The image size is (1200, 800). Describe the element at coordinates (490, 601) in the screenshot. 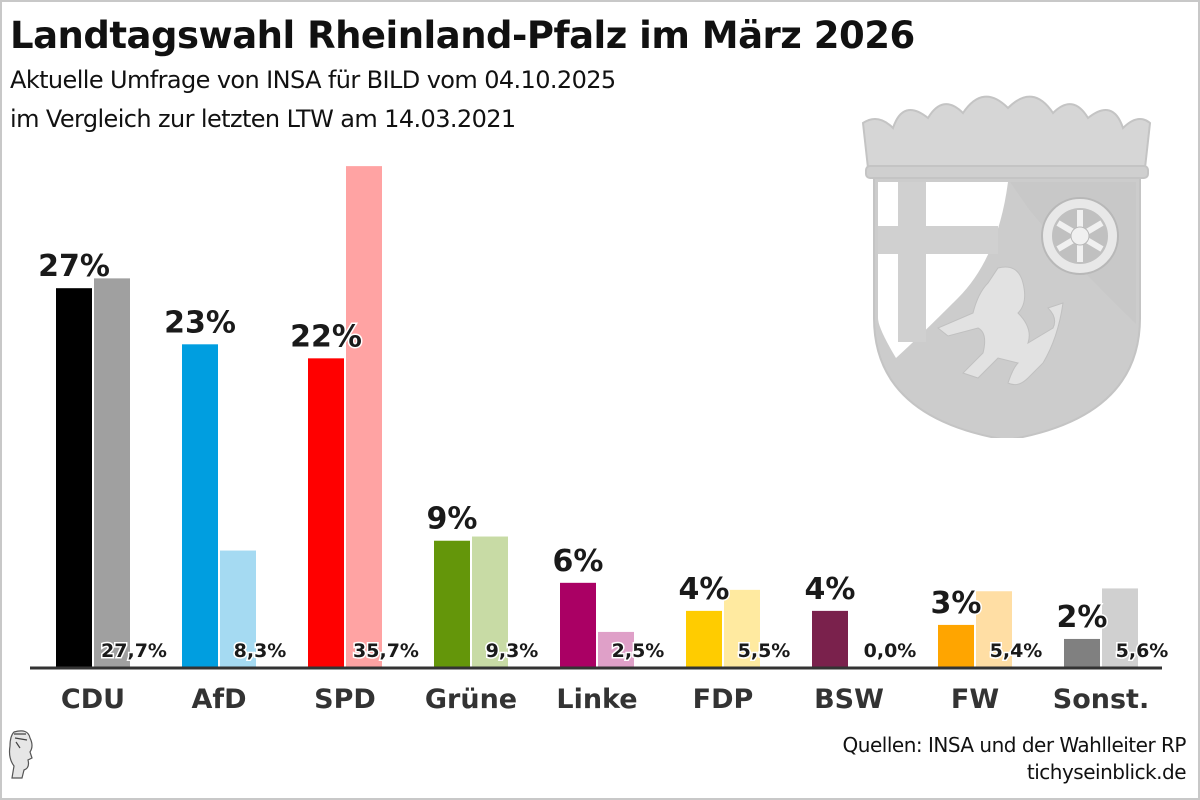

I see `bar-2021-grüne` at that location.